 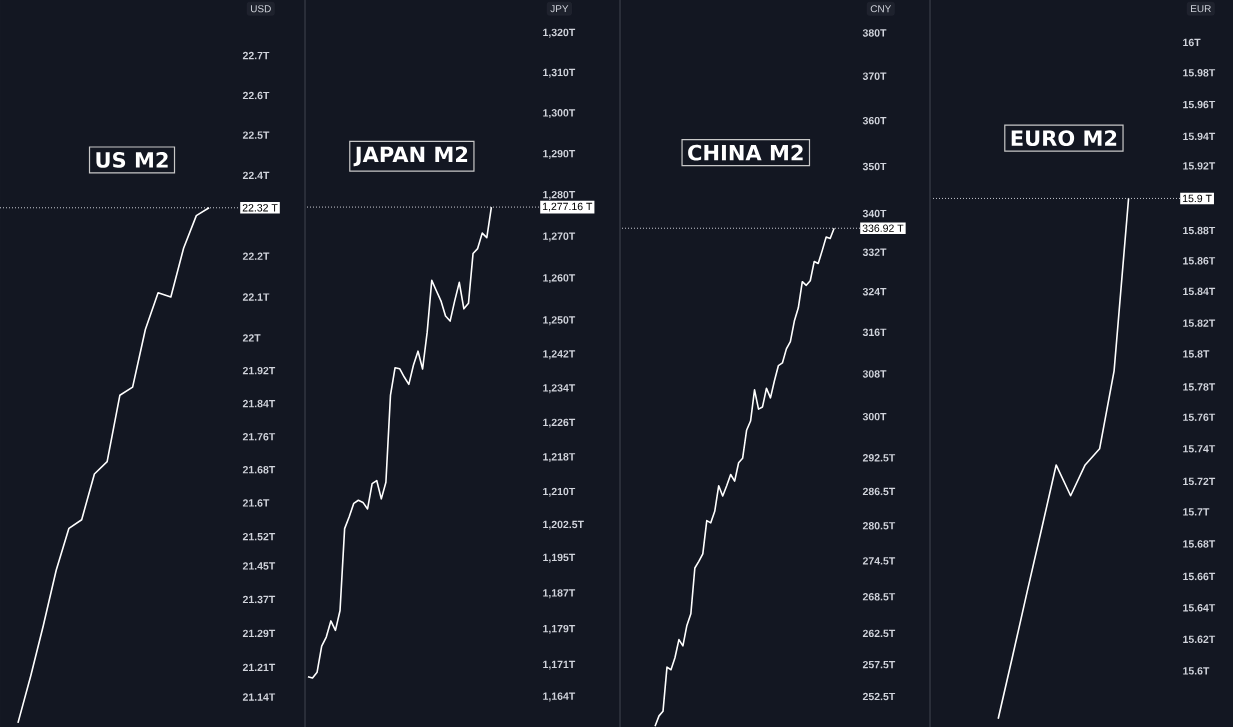 What do you see at coordinates (559, 697) in the screenshot?
I see `y-tick-label: 1,164T` at bounding box center [559, 697].